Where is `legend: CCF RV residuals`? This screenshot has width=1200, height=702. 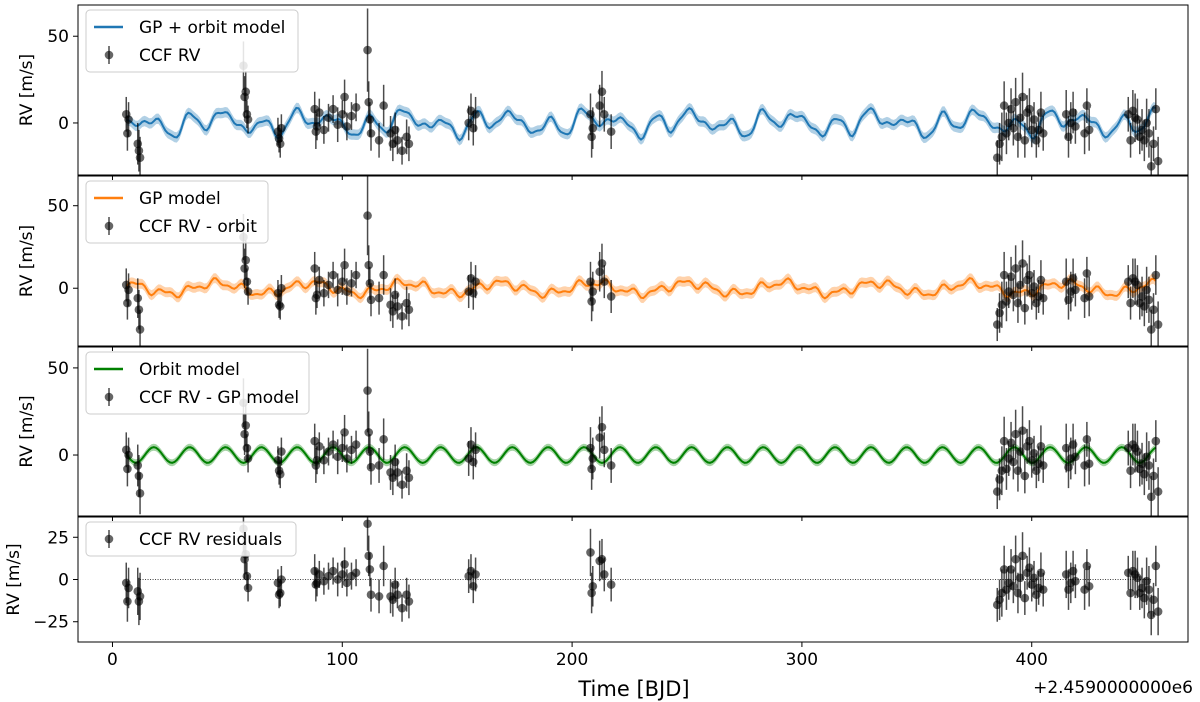
legend: CCF RV residuals is located at coordinates (191, 539).